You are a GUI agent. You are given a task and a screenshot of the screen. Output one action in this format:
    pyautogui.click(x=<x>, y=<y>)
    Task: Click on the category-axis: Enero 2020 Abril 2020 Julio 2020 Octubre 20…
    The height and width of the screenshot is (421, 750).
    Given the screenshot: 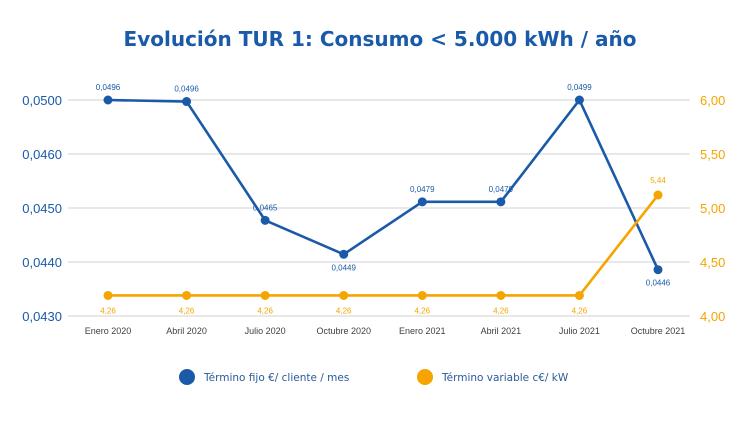 What is the action you would take?
    pyautogui.click(x=385, y=331)
    